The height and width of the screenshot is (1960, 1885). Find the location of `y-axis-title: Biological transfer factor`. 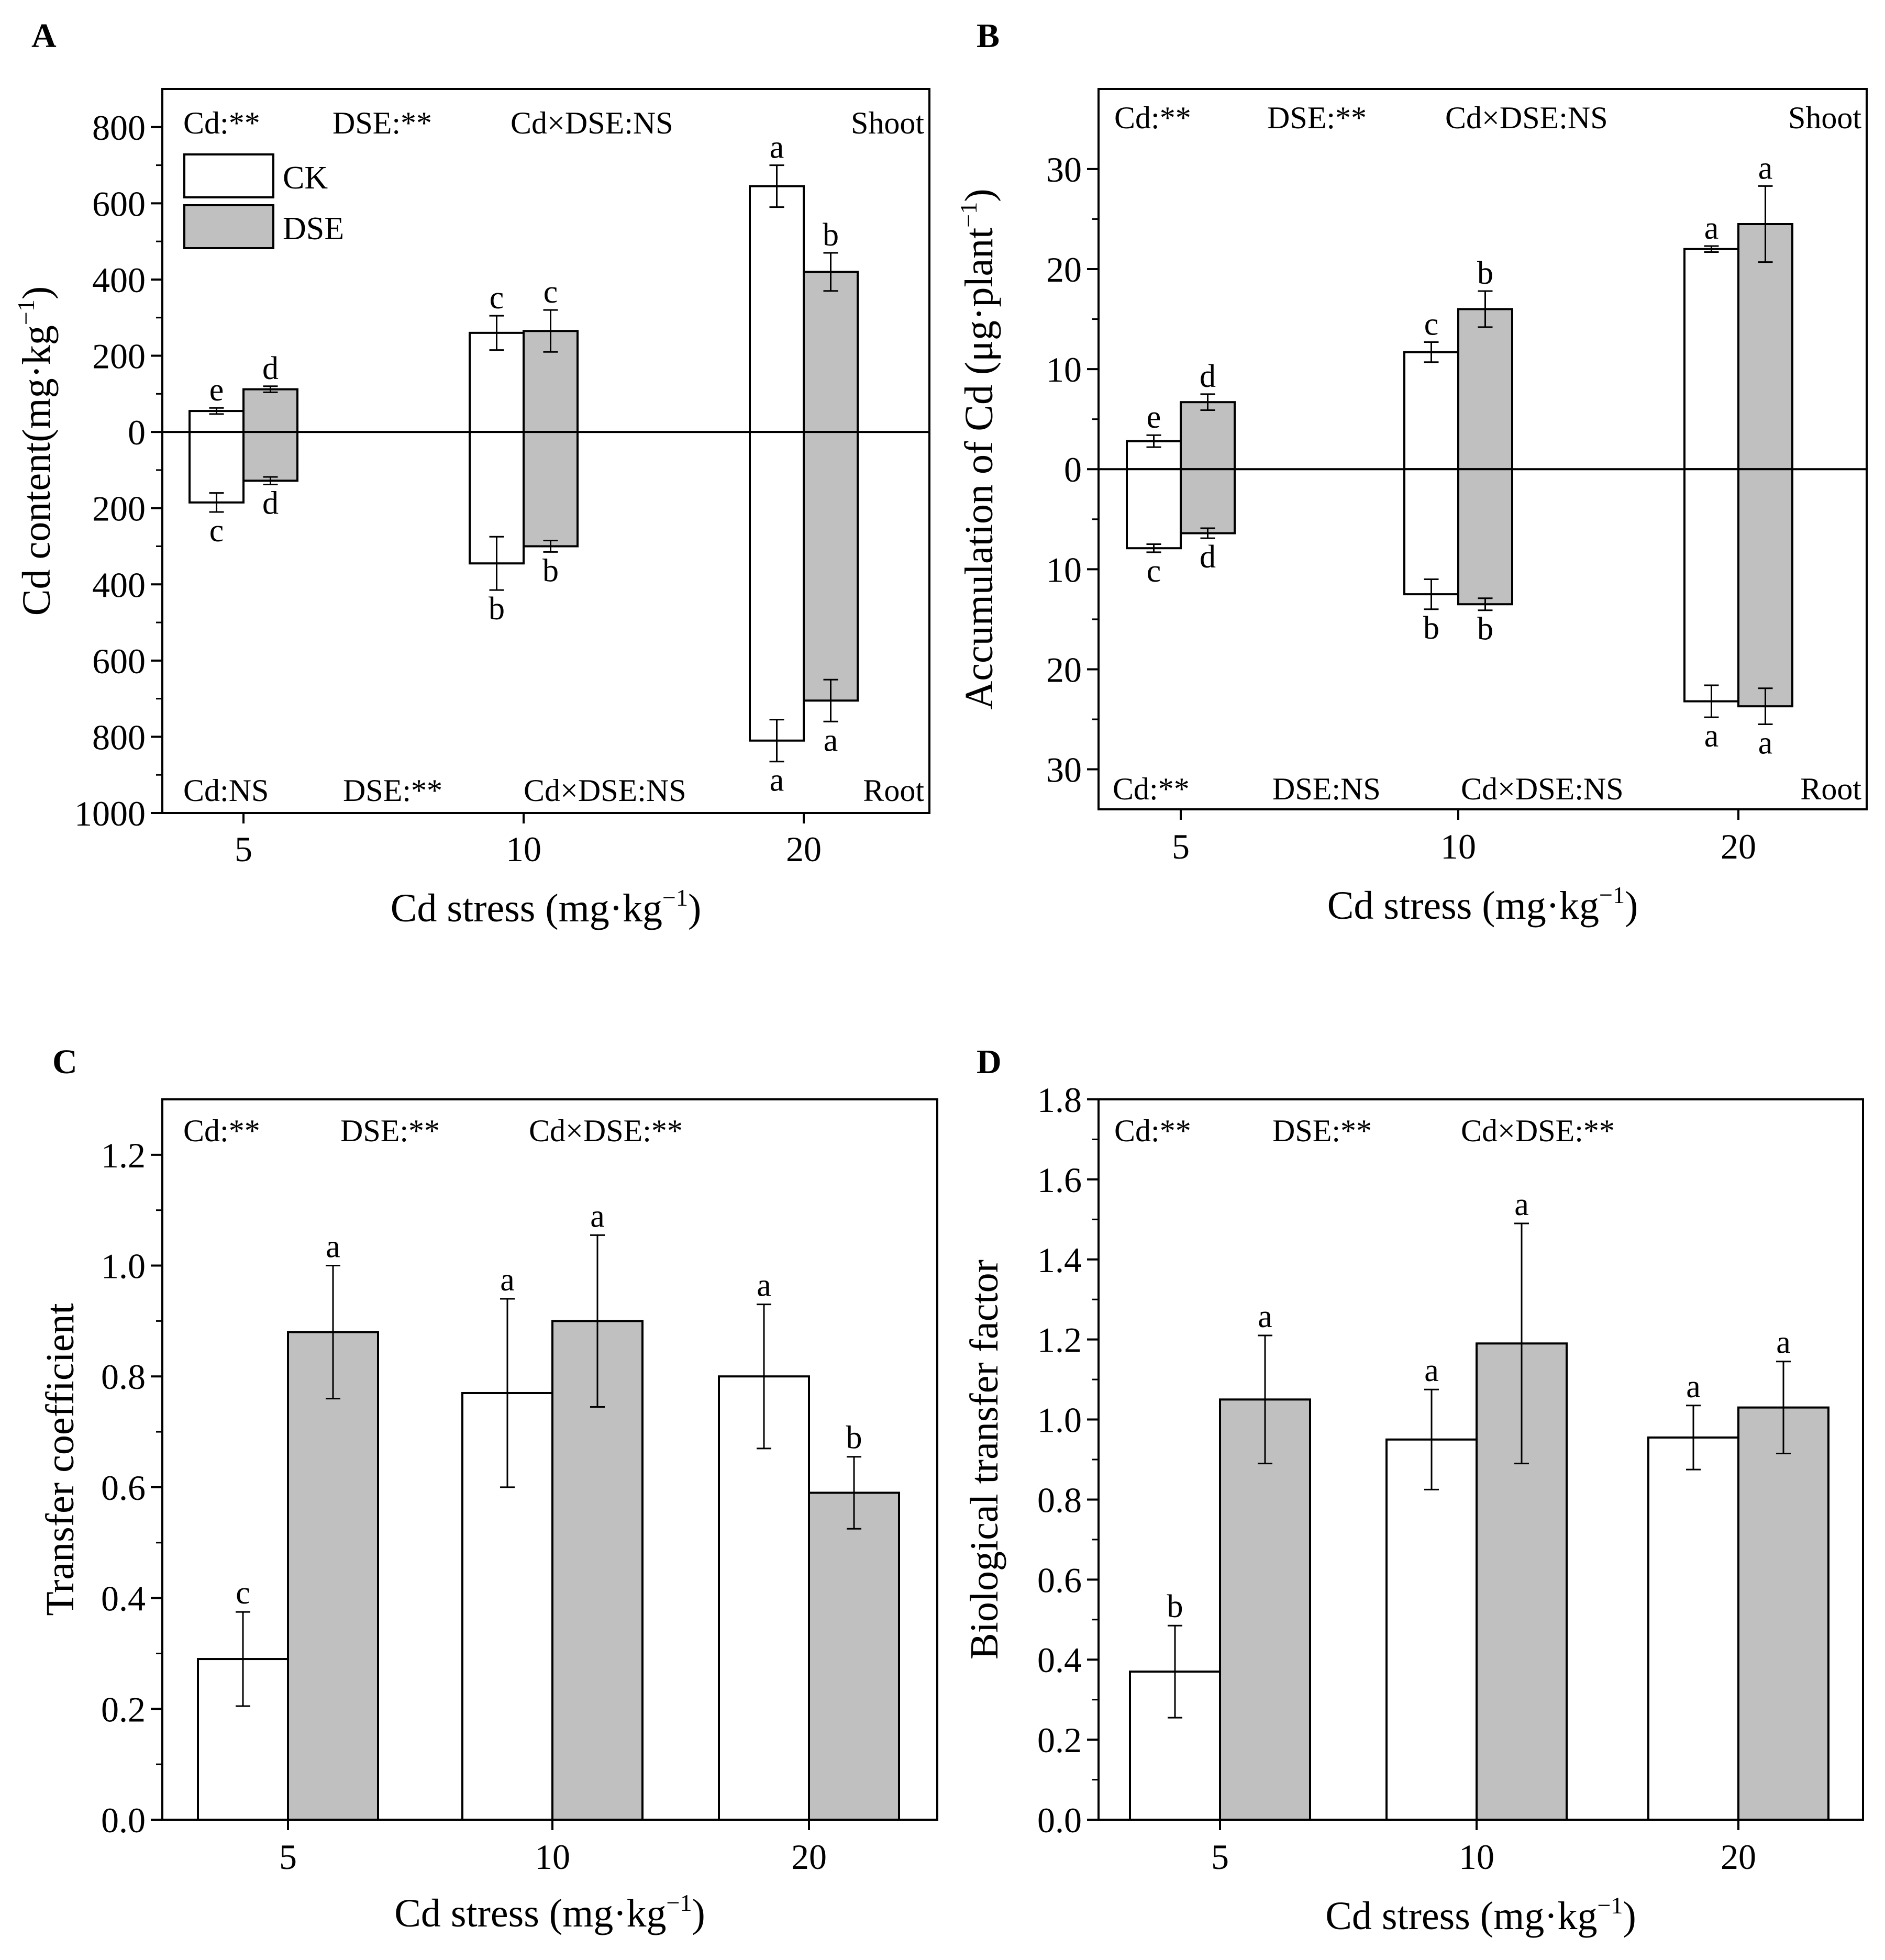

y-axis-title: Biological transfer factor is located at coordinates (984, 1460).